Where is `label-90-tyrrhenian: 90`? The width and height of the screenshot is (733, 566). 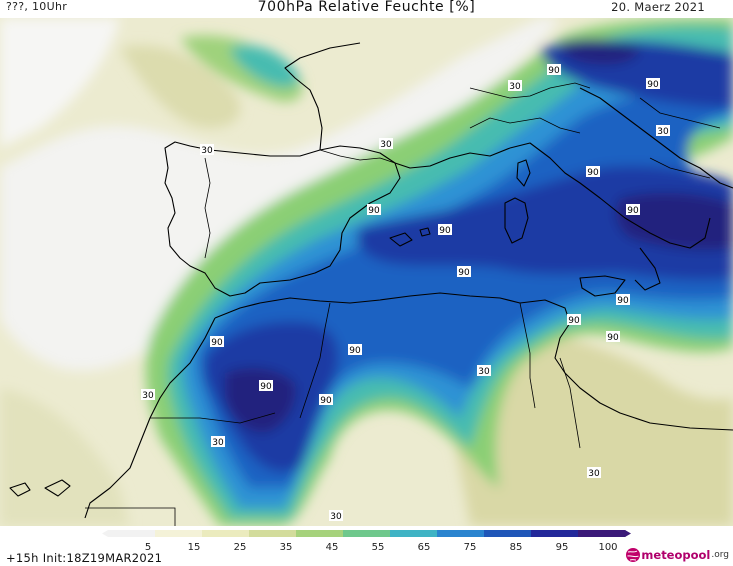
label-90-tyrrhenian: 90 is located at coordinates (593, 172).